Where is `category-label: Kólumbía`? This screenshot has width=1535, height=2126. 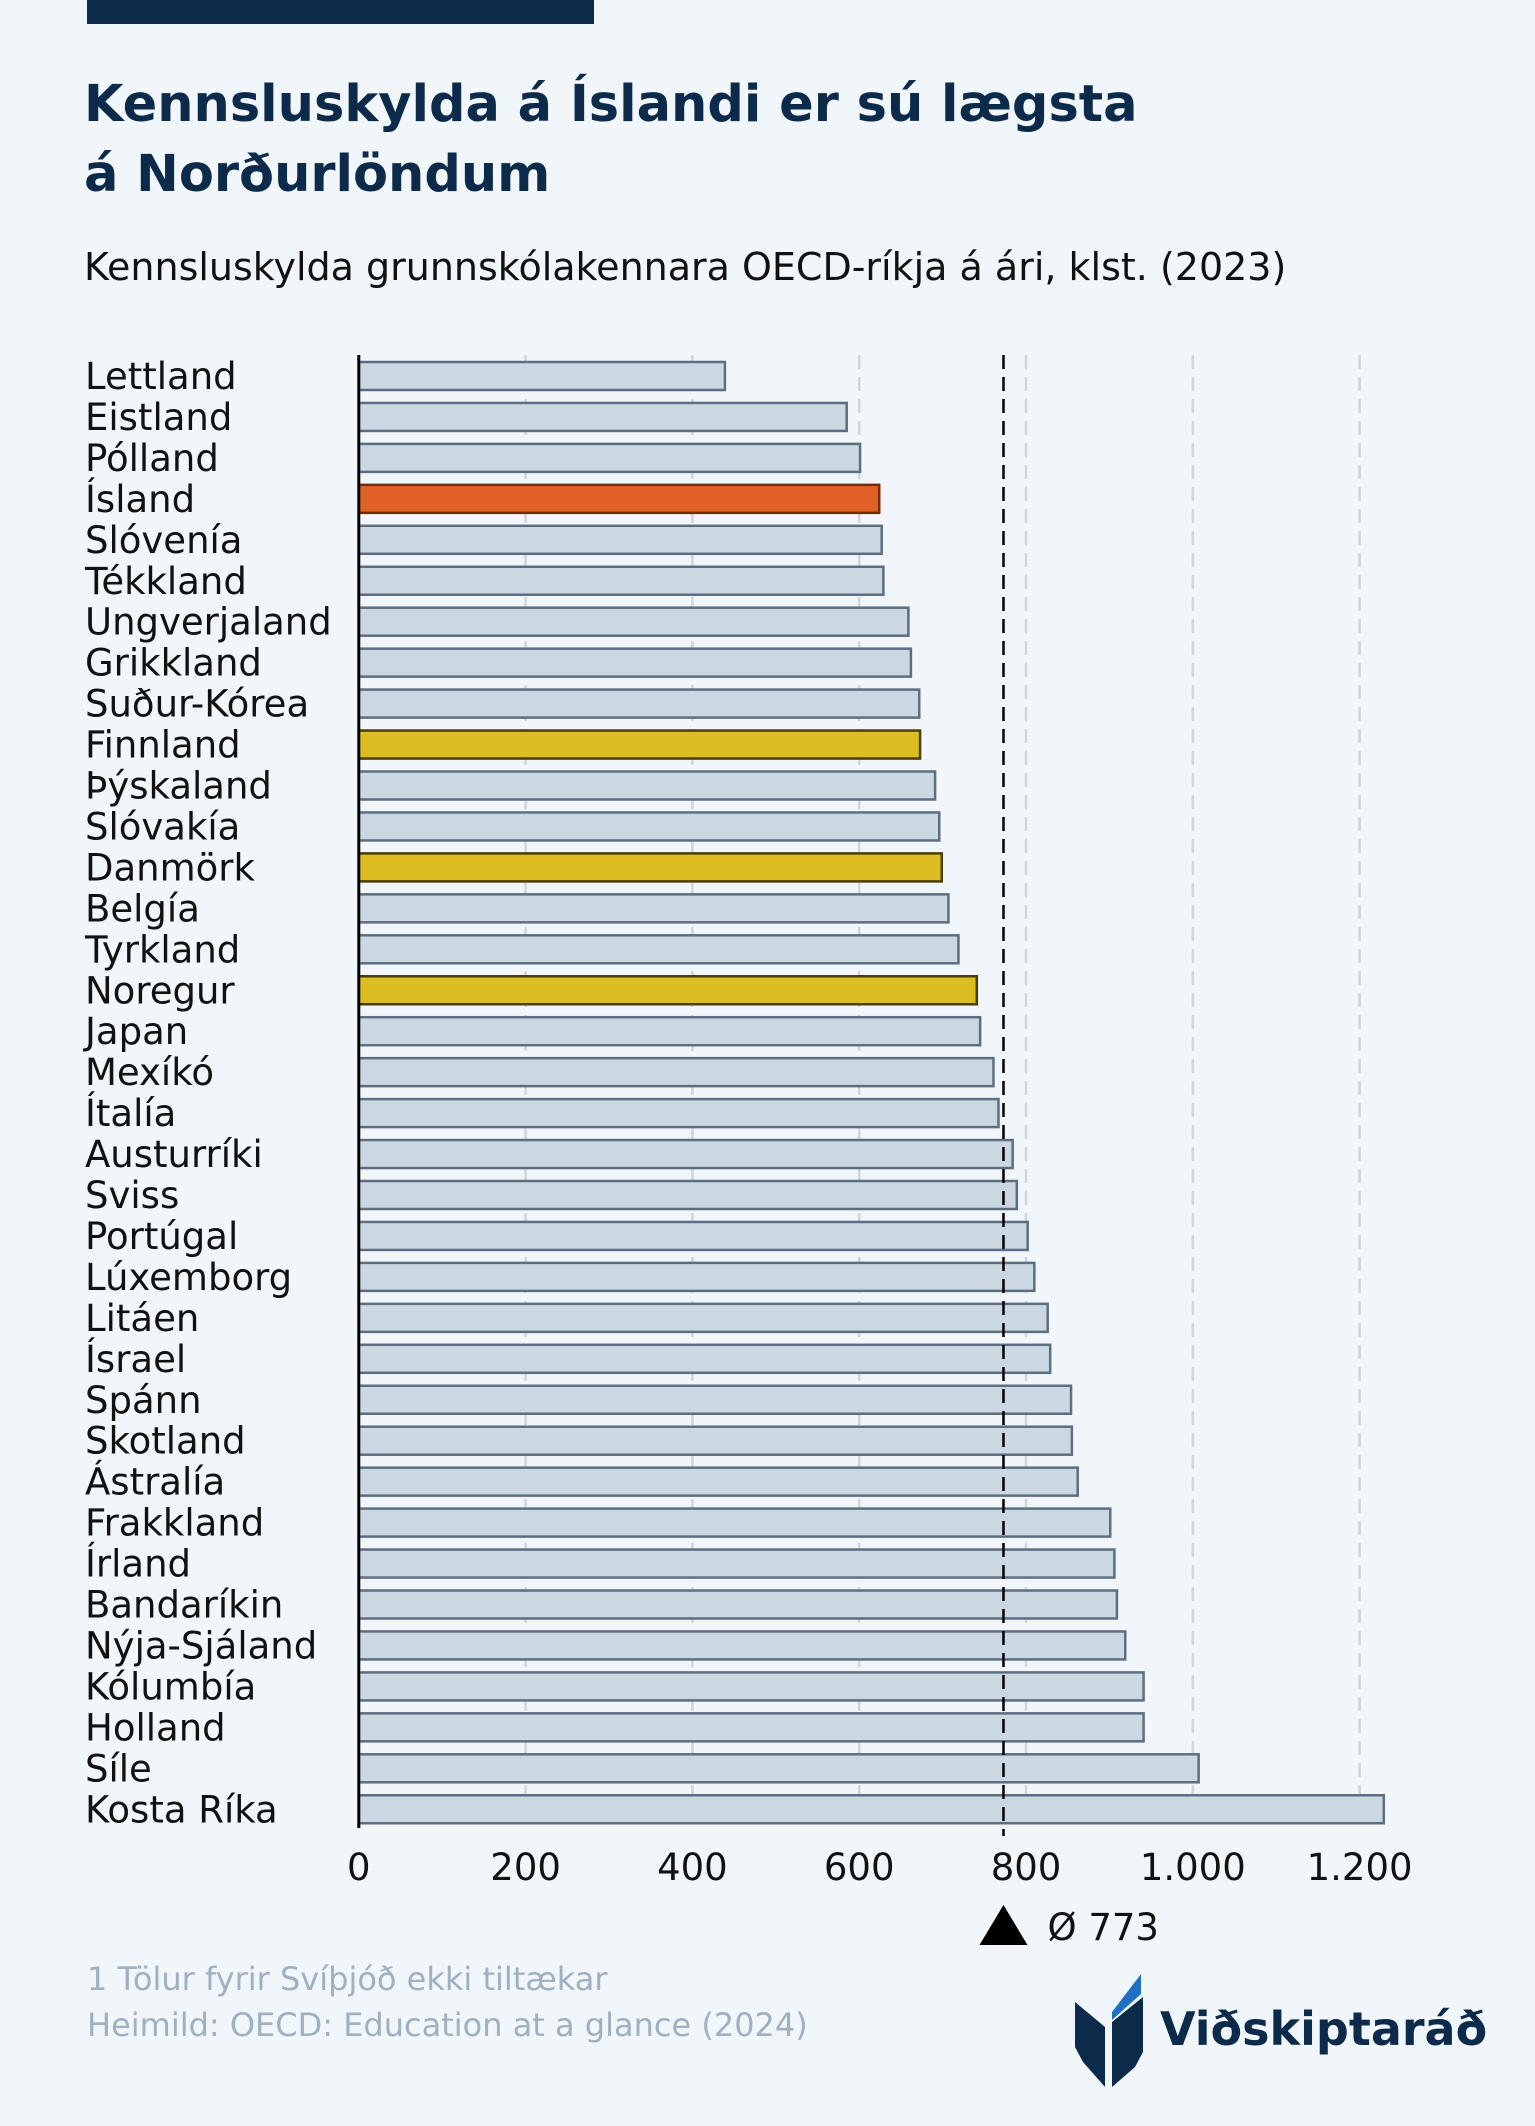
category-label: Kólumbía is located at coordinates (170, 1686).